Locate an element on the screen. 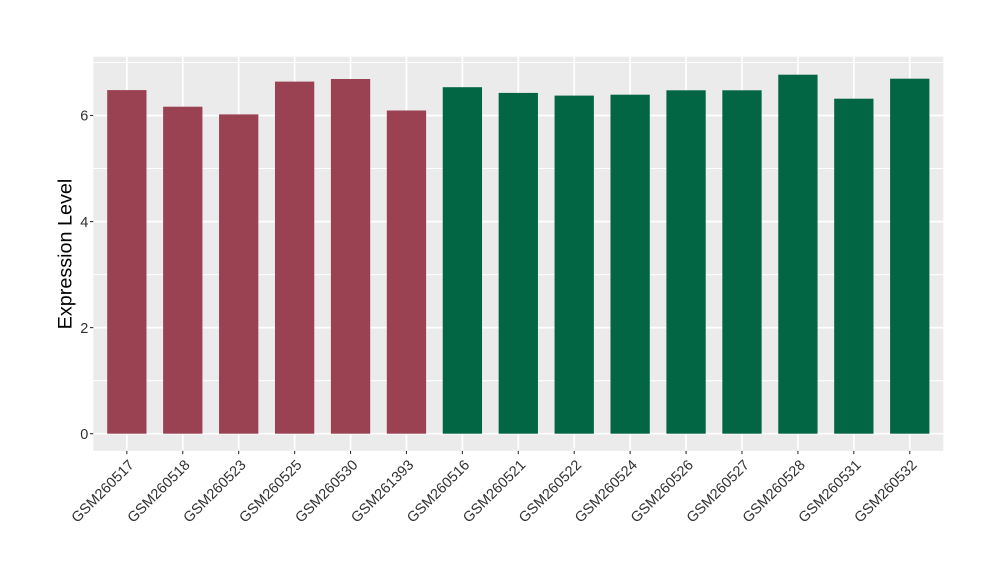 The image size is (1000, 585). svg-text: 6 is located at coordinates (84, 117).